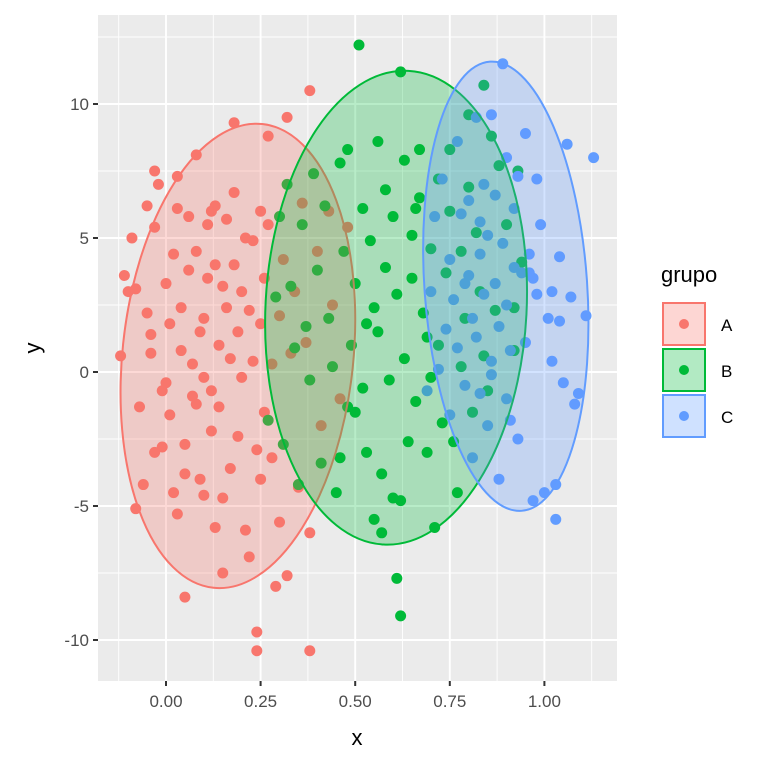 The width and height of the screenshot is (768, 768). Describe the element at coordinates (165, 701) in the screenshot. I see `x-tick-label: 0.00` at that location.